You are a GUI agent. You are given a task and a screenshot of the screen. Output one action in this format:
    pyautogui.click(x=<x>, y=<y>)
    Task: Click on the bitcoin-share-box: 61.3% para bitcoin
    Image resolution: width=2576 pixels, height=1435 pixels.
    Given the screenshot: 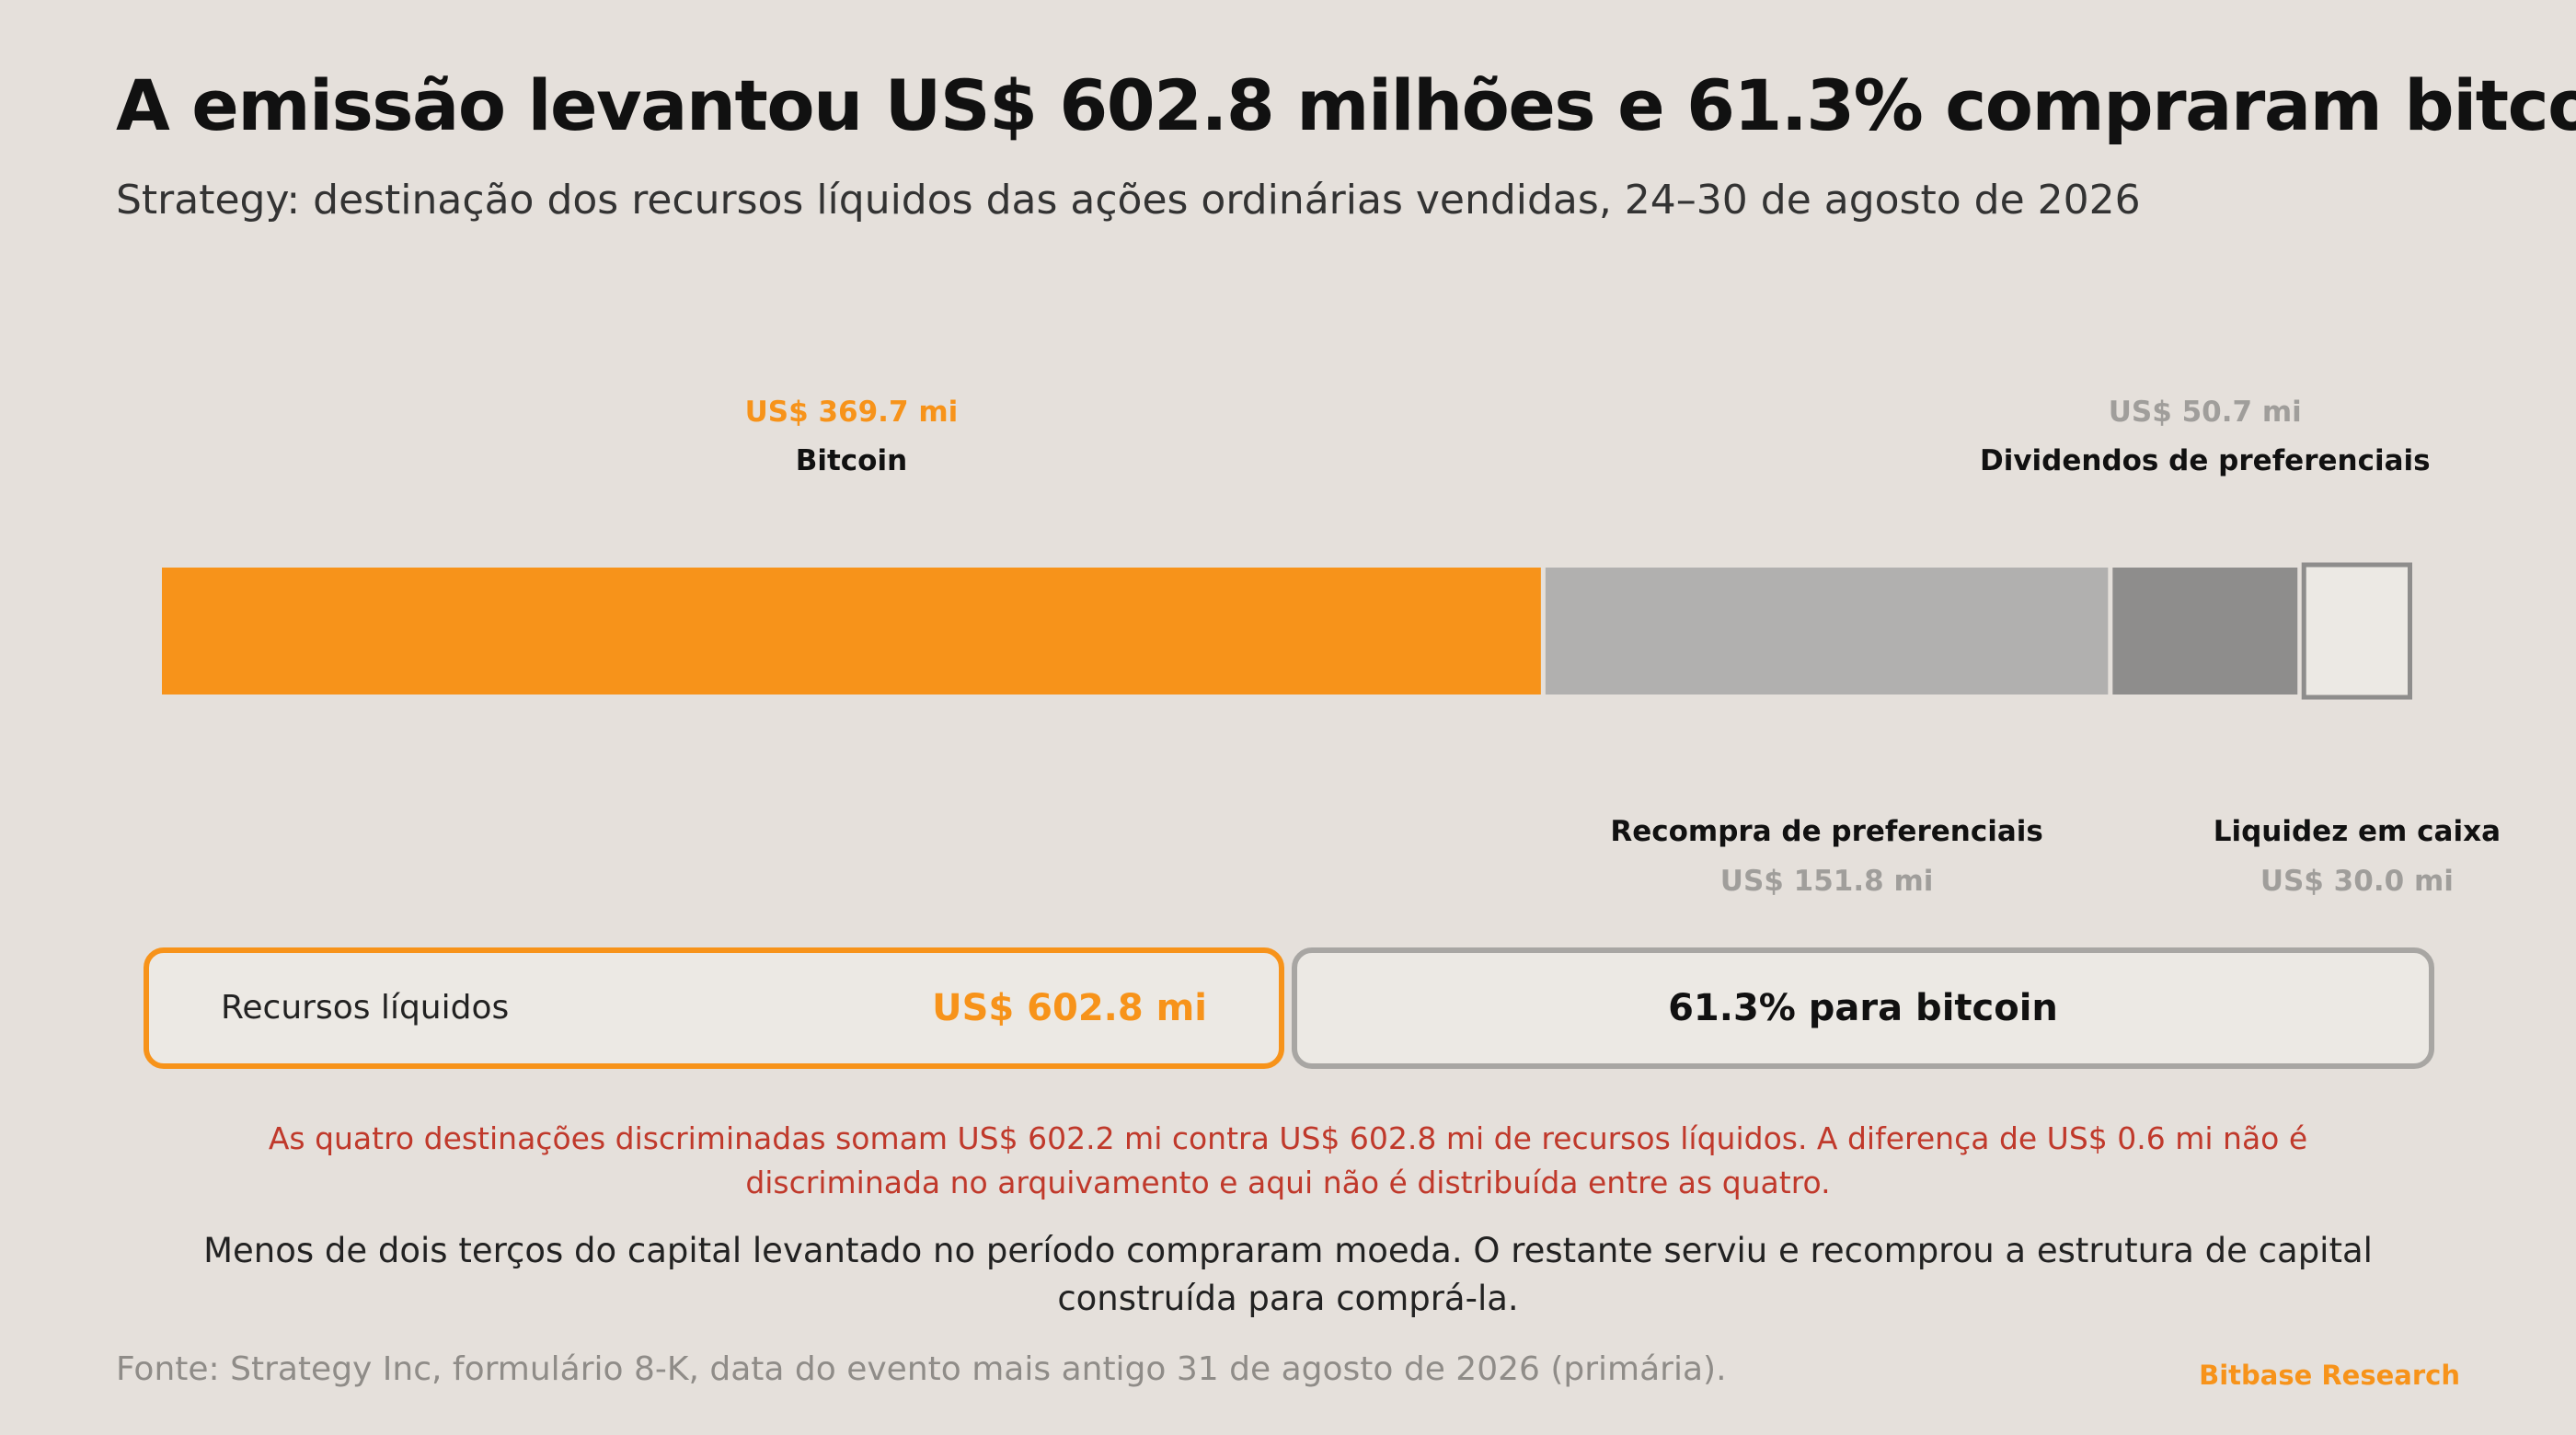 What is the action you would take?
    pyautogui.click(x=1863, y=1008)
    